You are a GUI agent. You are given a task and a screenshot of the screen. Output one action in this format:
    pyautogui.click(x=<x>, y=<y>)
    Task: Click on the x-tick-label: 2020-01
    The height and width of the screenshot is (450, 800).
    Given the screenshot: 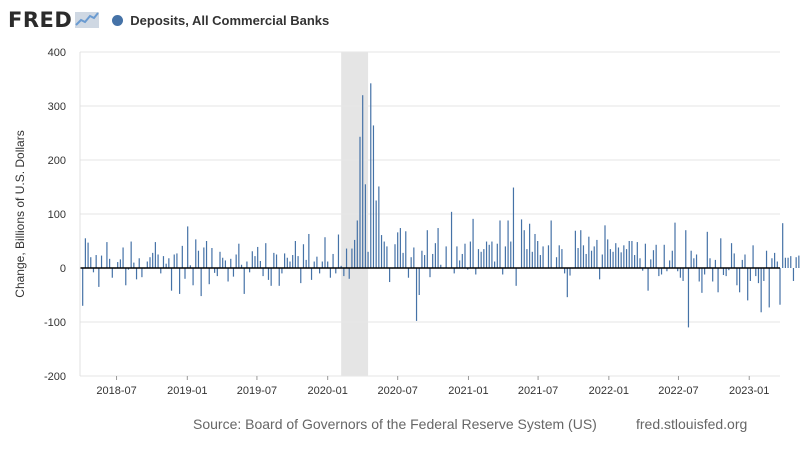 What is the action you would take?
    pyautogui.click(x=328, y=391)
    